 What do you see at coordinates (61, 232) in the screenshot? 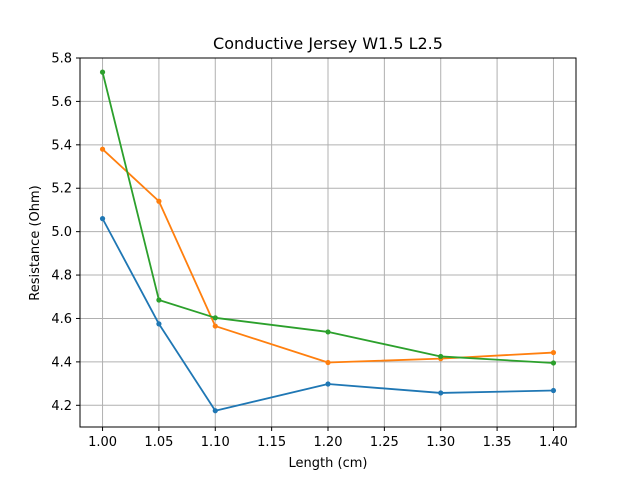
I see `y-tick-label: 5.0` at bounding box center [61, 232].